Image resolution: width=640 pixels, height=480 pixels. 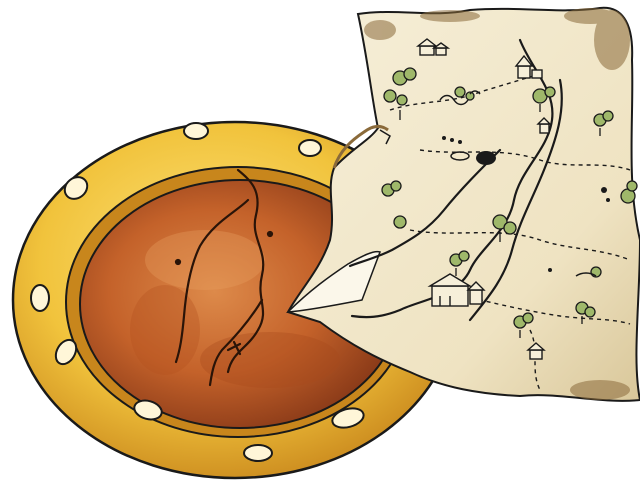 What do you see at coordinates (528, 66) in the screenshot?
I see `building-town-center` at bounding box center [528, 66].